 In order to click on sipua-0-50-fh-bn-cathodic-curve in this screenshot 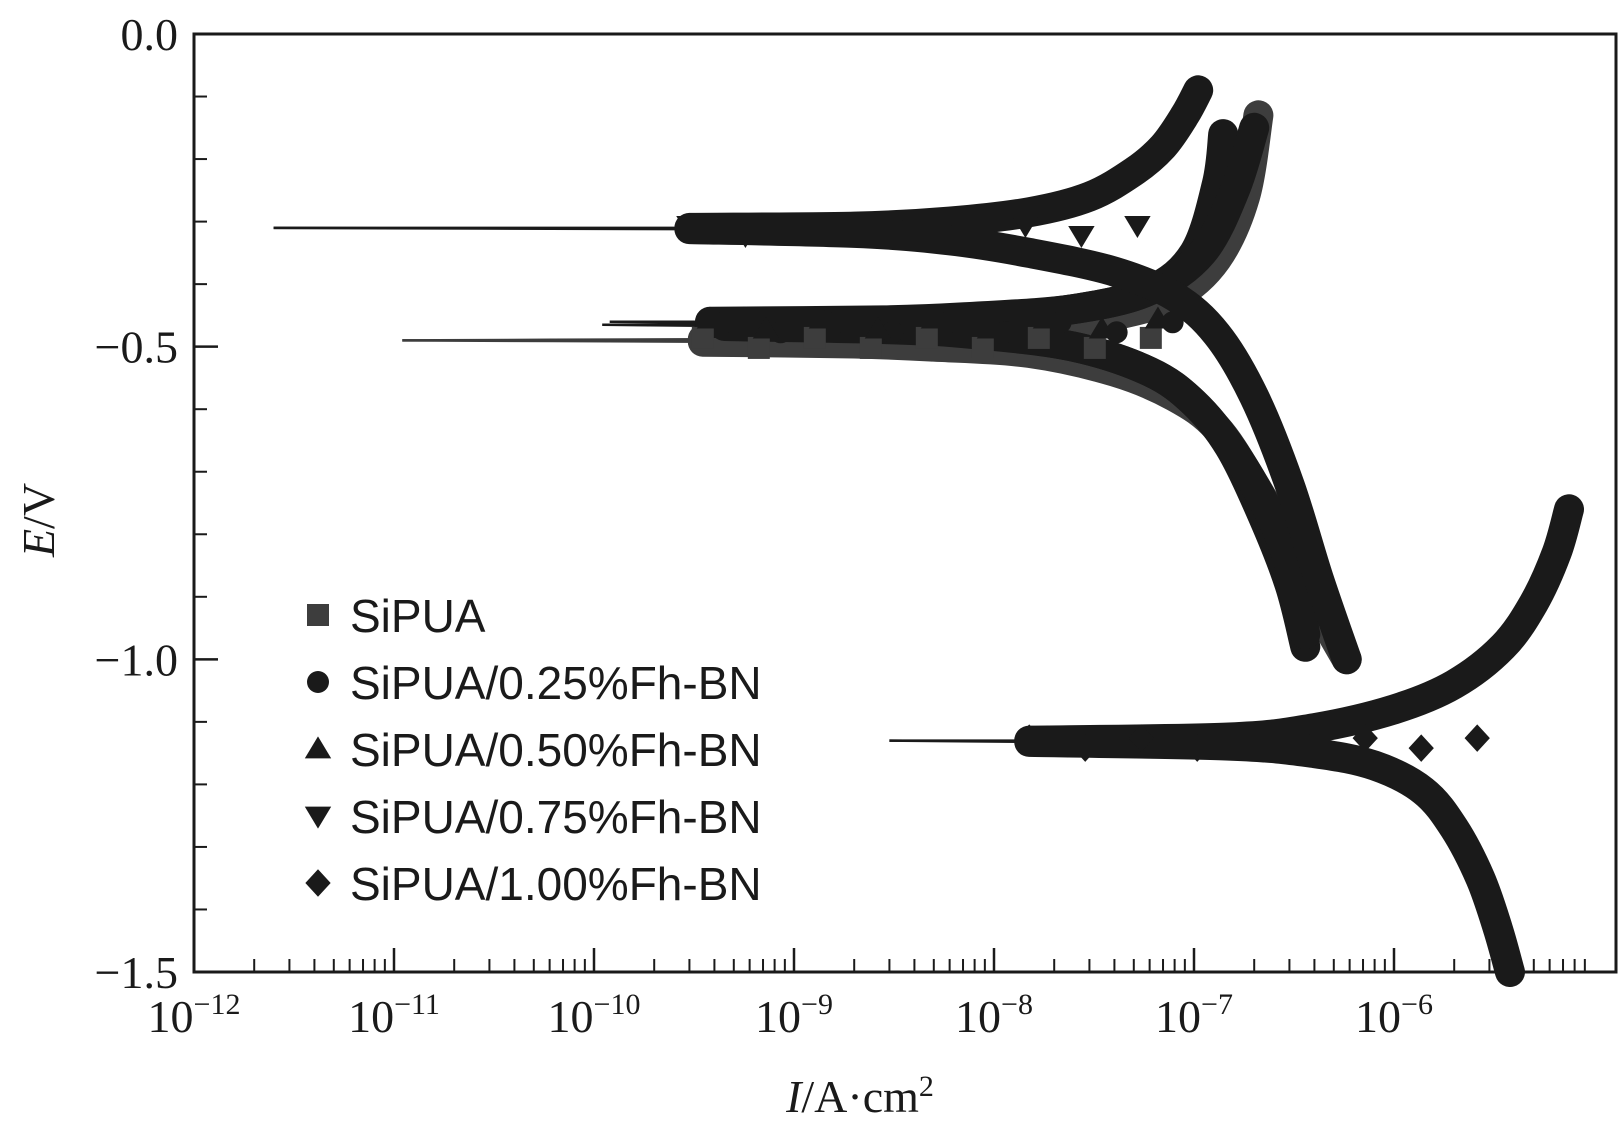, I will do `click(1008, 478)`.